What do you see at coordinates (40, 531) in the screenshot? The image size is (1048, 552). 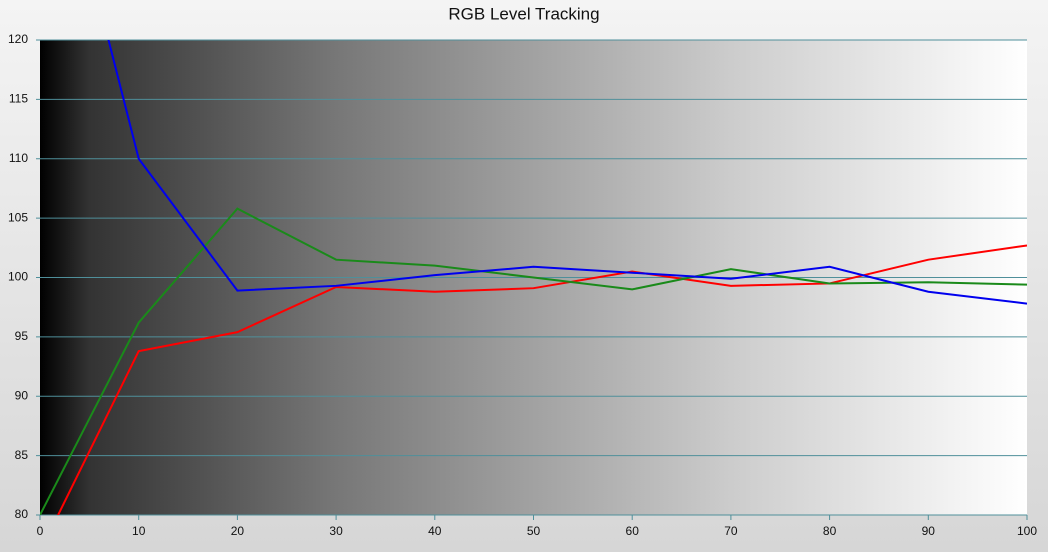 I see `x-tick-label: 0` at bounding box center [40, 531].